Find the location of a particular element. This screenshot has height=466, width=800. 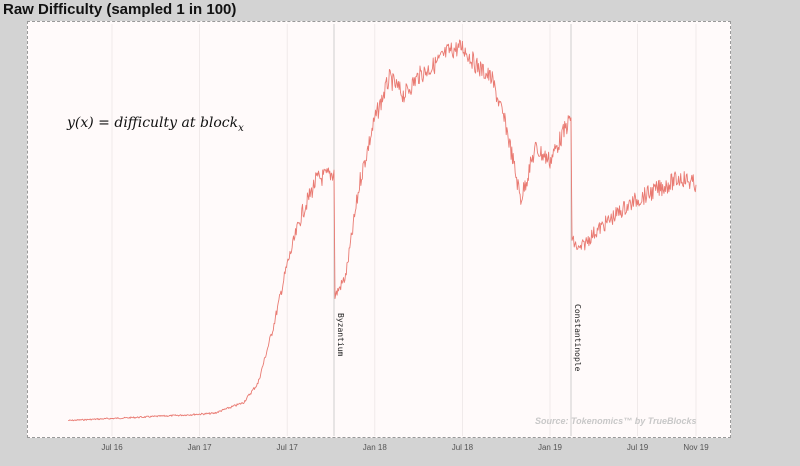

formula-annotation: y(x) = difficulty at blockx is located at coordinates (155, 124).